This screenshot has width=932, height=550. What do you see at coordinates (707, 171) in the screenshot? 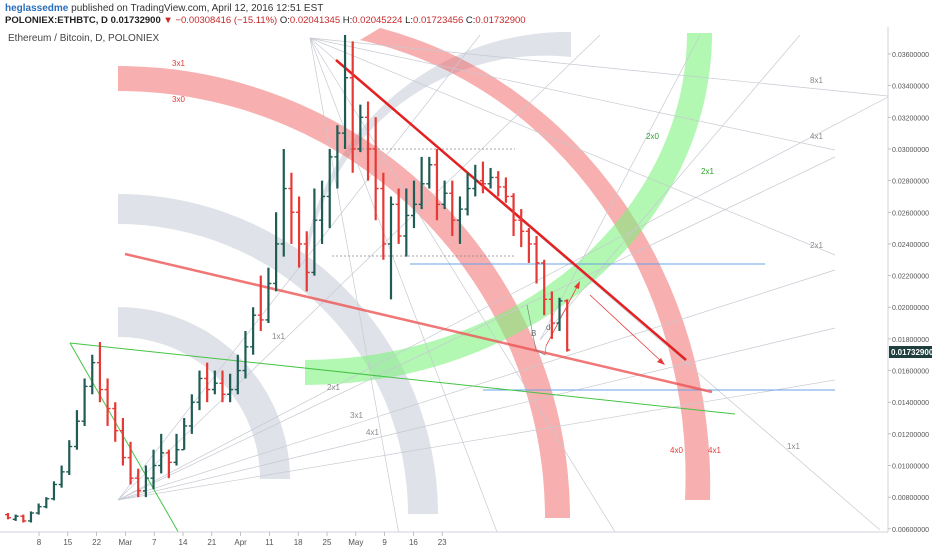
I see `green-band-label-2x1: 2x1` at bounding box center [707, 171].